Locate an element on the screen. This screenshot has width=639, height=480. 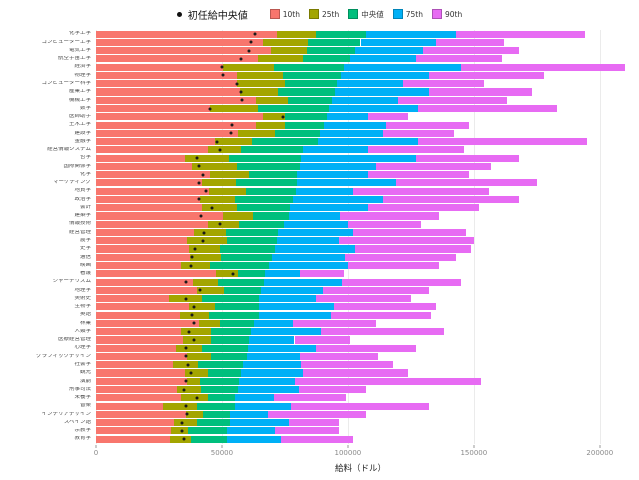
y-axis-label: 栄養学 is located at coordinates (82, 398).